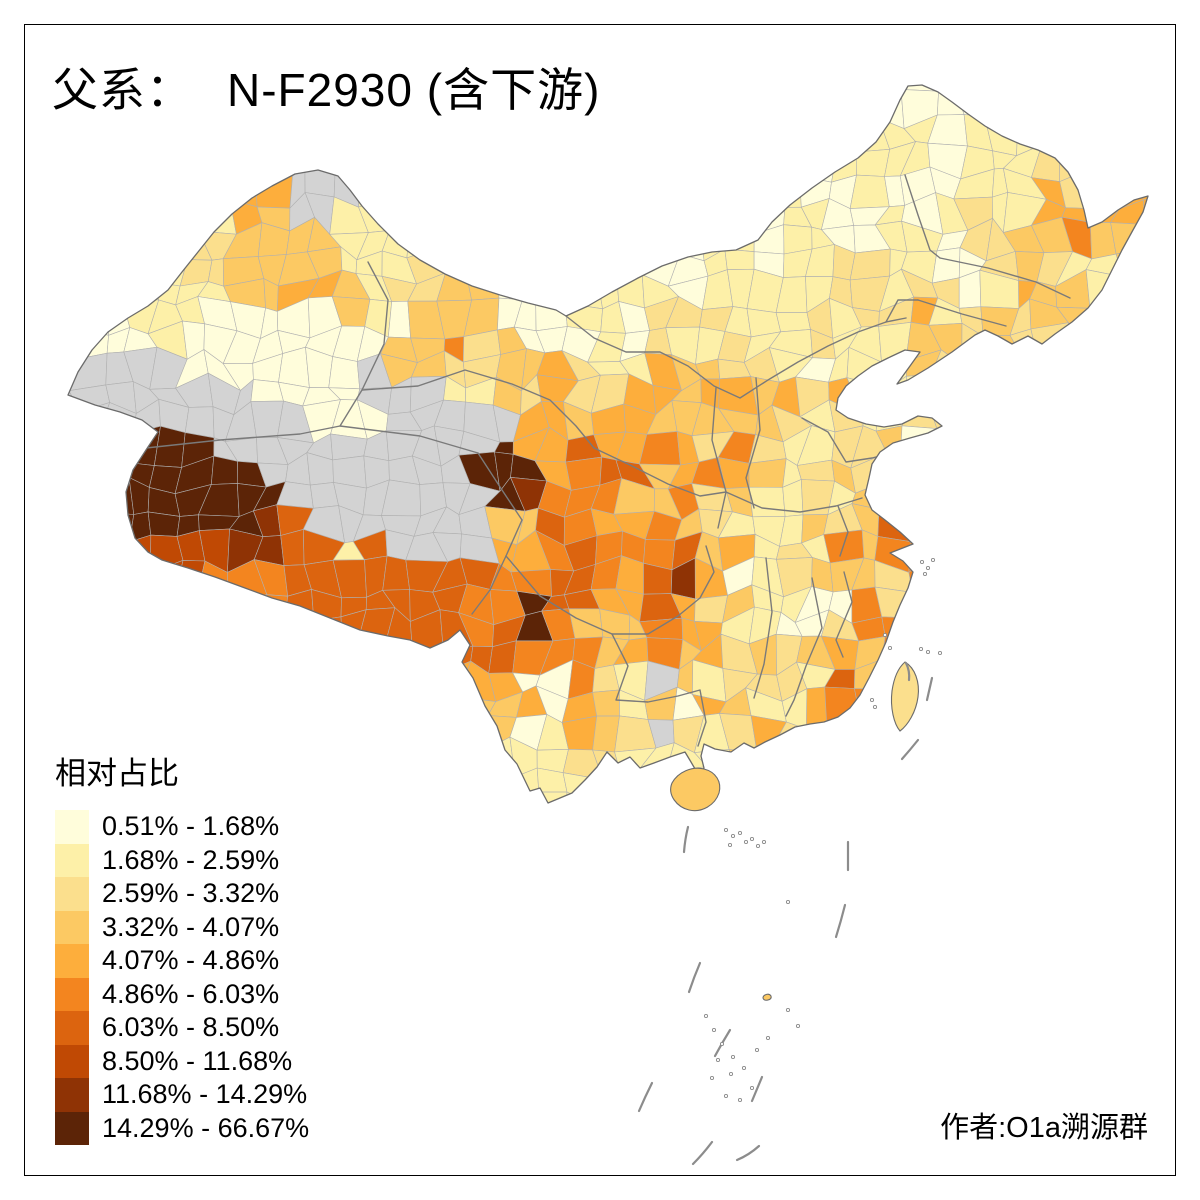 The height and width of the screenshot is (1200, 1200). I want to click on legend-item: 2.59% - 3.32%, so click(182, 894).